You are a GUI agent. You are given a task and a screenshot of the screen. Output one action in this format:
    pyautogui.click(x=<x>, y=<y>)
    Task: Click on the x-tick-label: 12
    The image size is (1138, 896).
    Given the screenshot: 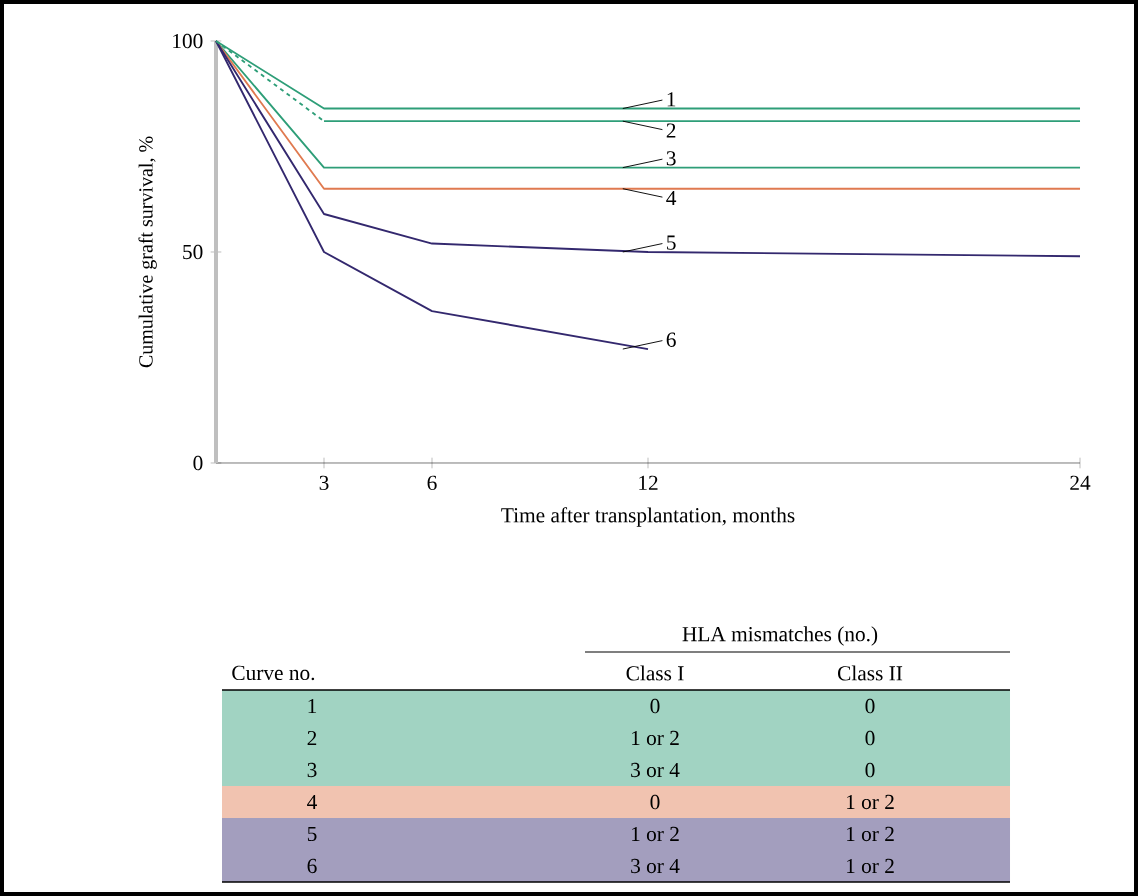 What is the action you would take?
    pyautogui.click(x=648, y=482)
    